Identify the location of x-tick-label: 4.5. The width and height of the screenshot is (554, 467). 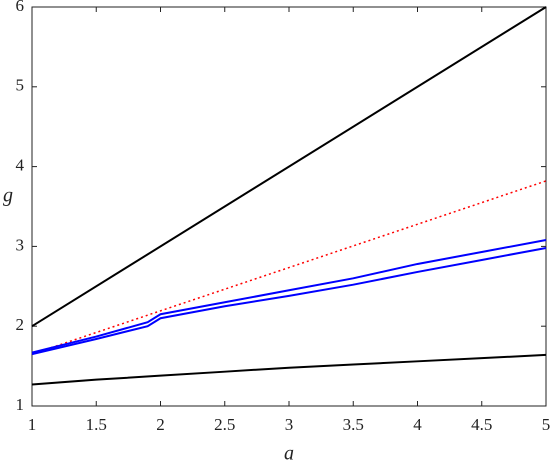
(481, 424).